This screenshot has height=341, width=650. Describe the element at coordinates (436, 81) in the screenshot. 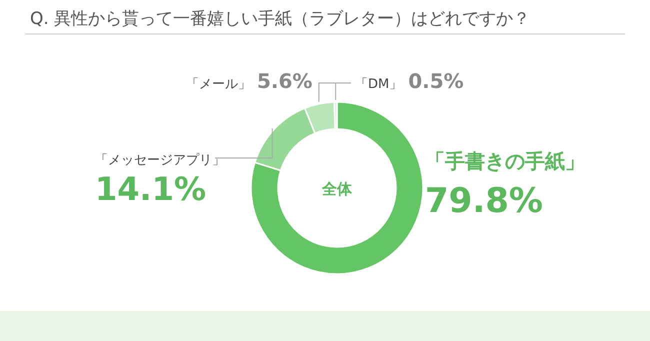

I see `data-label: 0.5%` at that location.